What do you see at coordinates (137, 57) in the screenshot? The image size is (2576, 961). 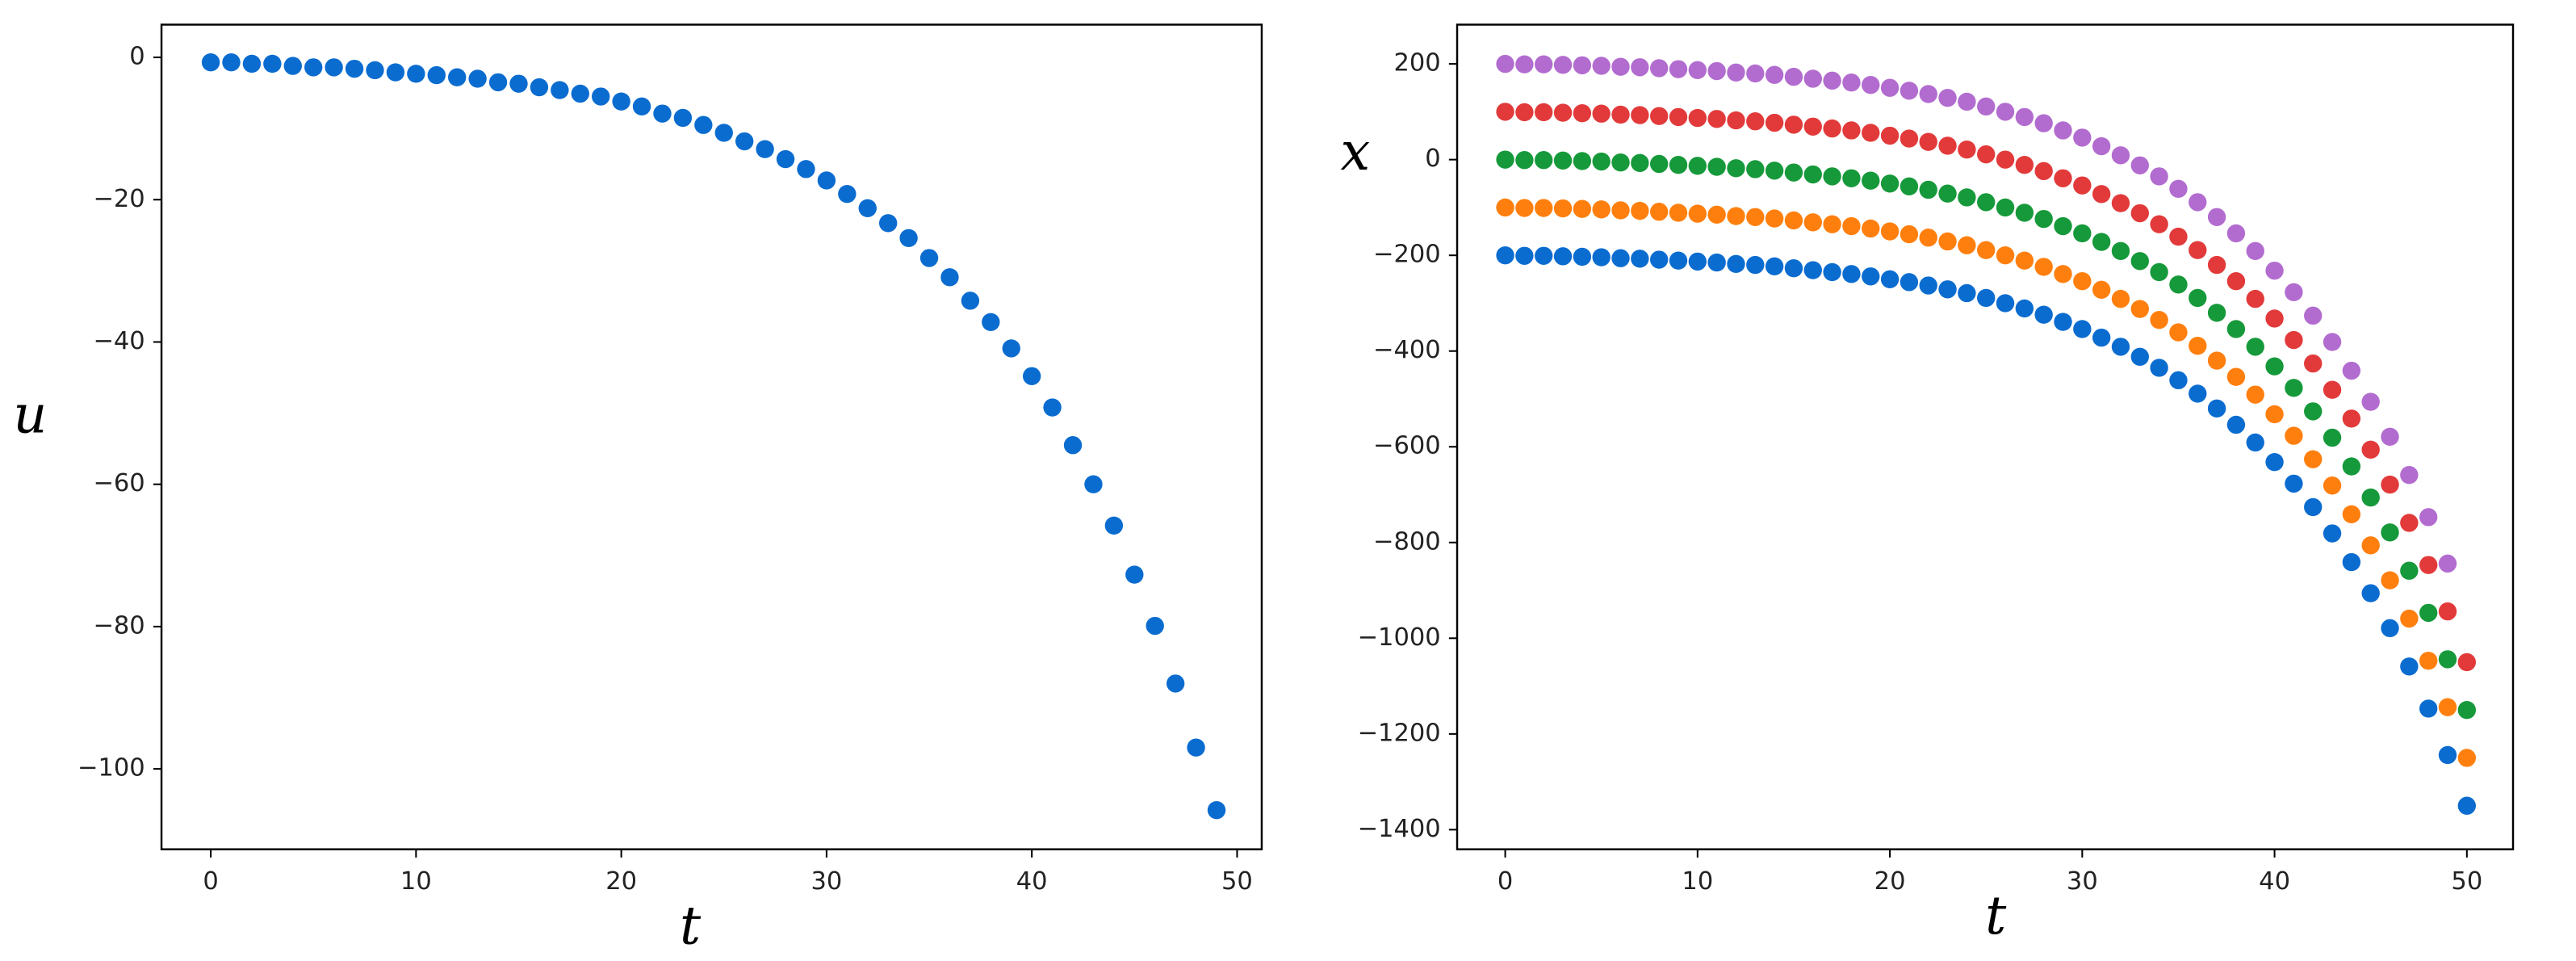 I see `y-tick-label: 0` at bounding box center [137, 57].